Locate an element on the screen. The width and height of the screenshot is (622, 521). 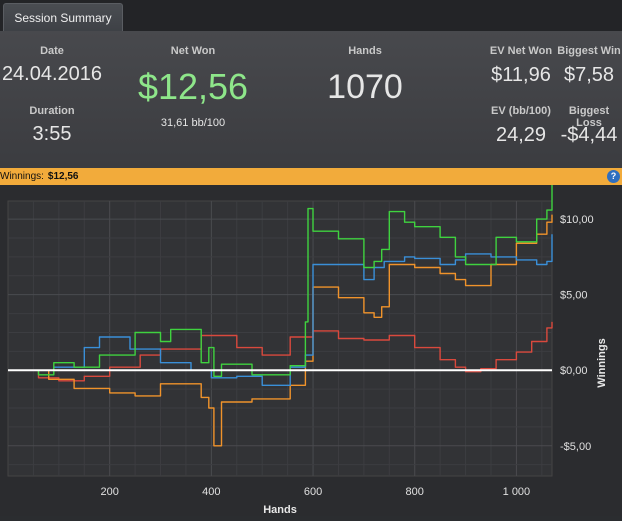
x-tick-label: 400 is located at coordinates (211, 492).